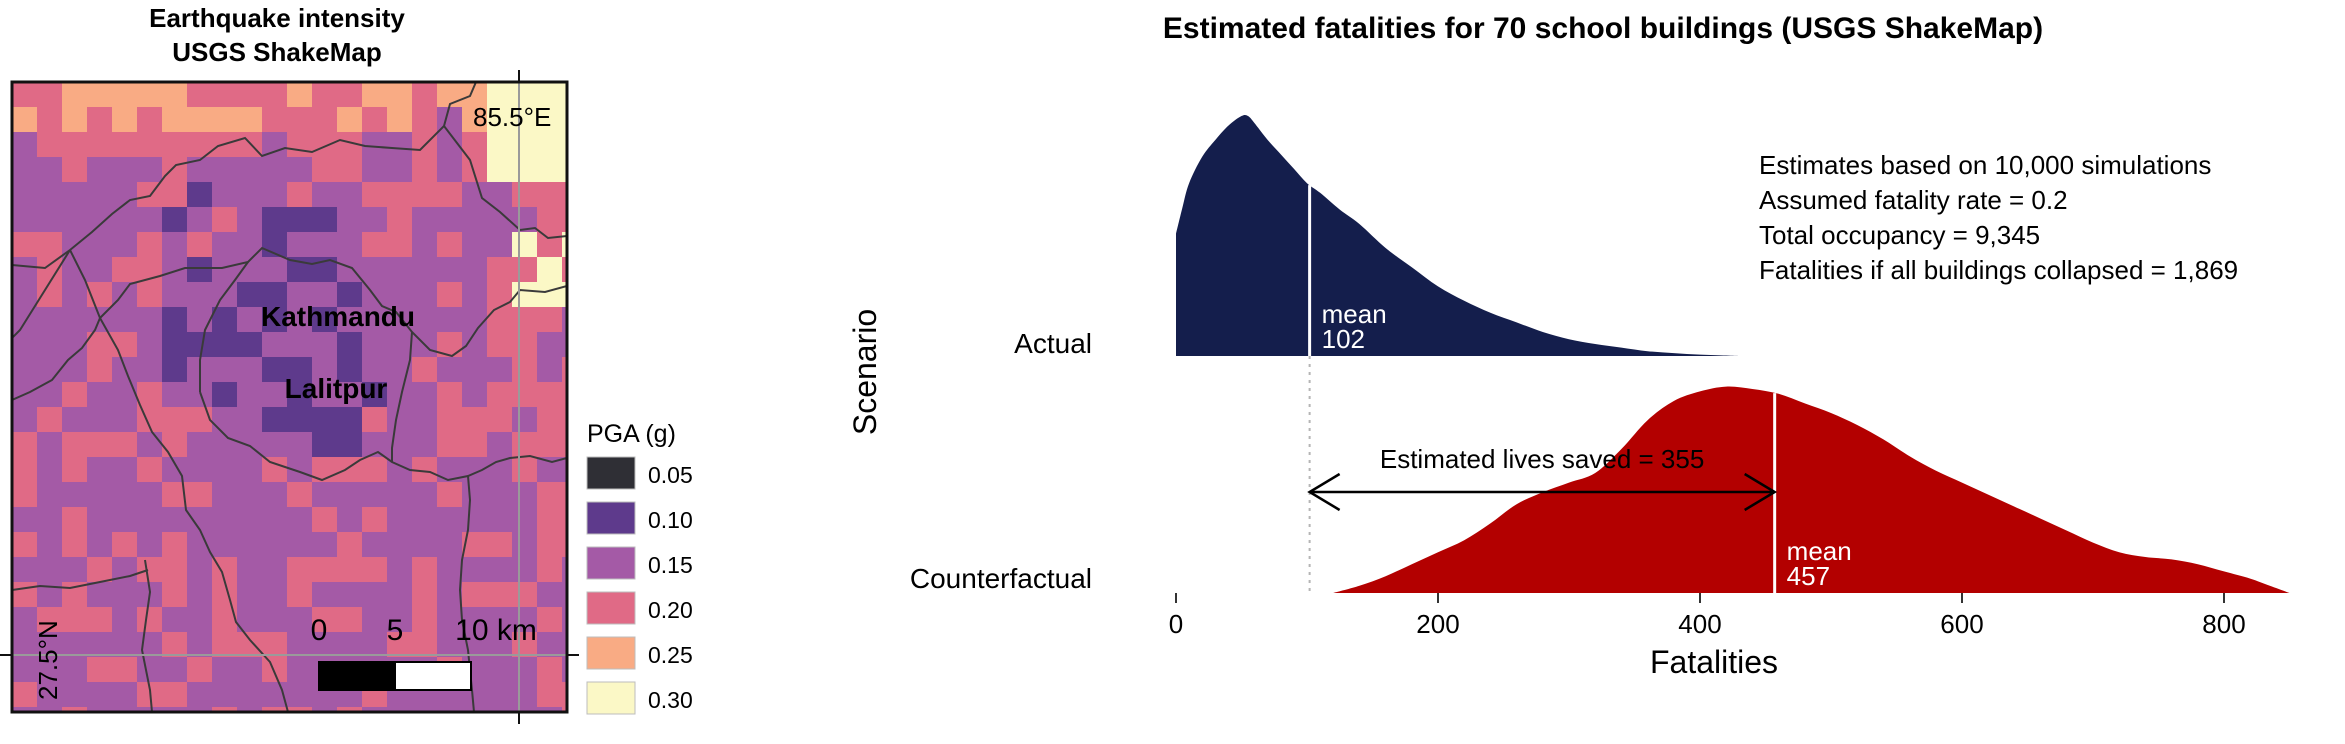  What do you see at coordinates (670, 565) in the screenshot?
I see `pga-legend-label: 0.15` at bounding box center [670, 565].